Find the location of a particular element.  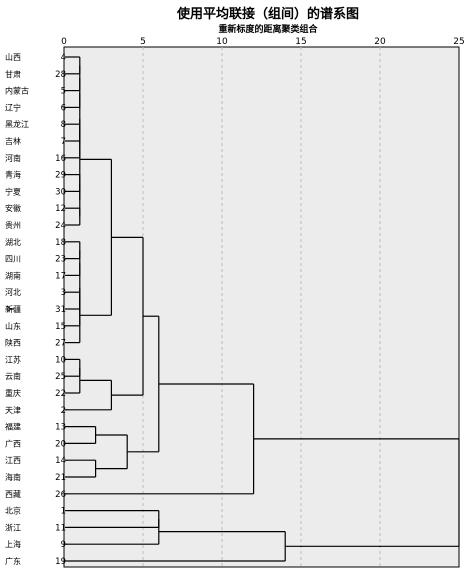

leaf-label: 四川 is located at coordinates (13, 259).